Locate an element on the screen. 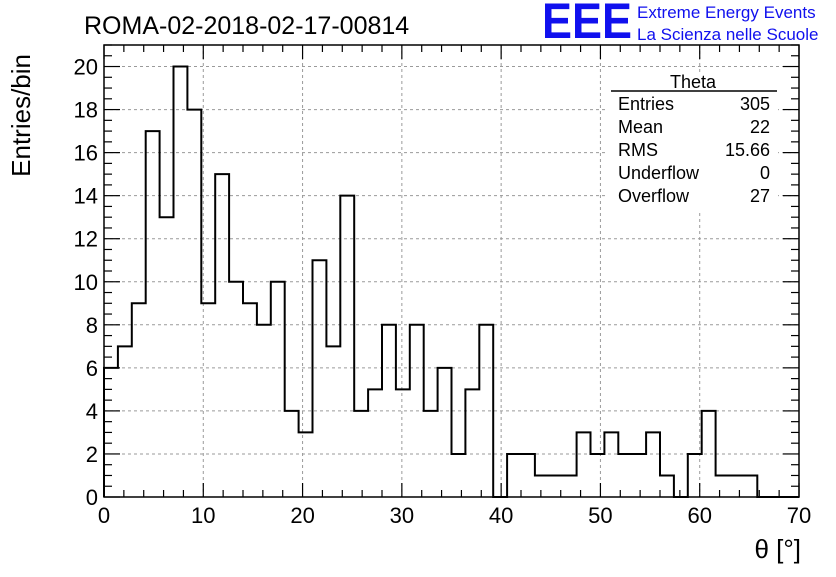 The height and width of the screenshot is (577, 836). x-tick-label: 40 is located at coordinates (501, 515).